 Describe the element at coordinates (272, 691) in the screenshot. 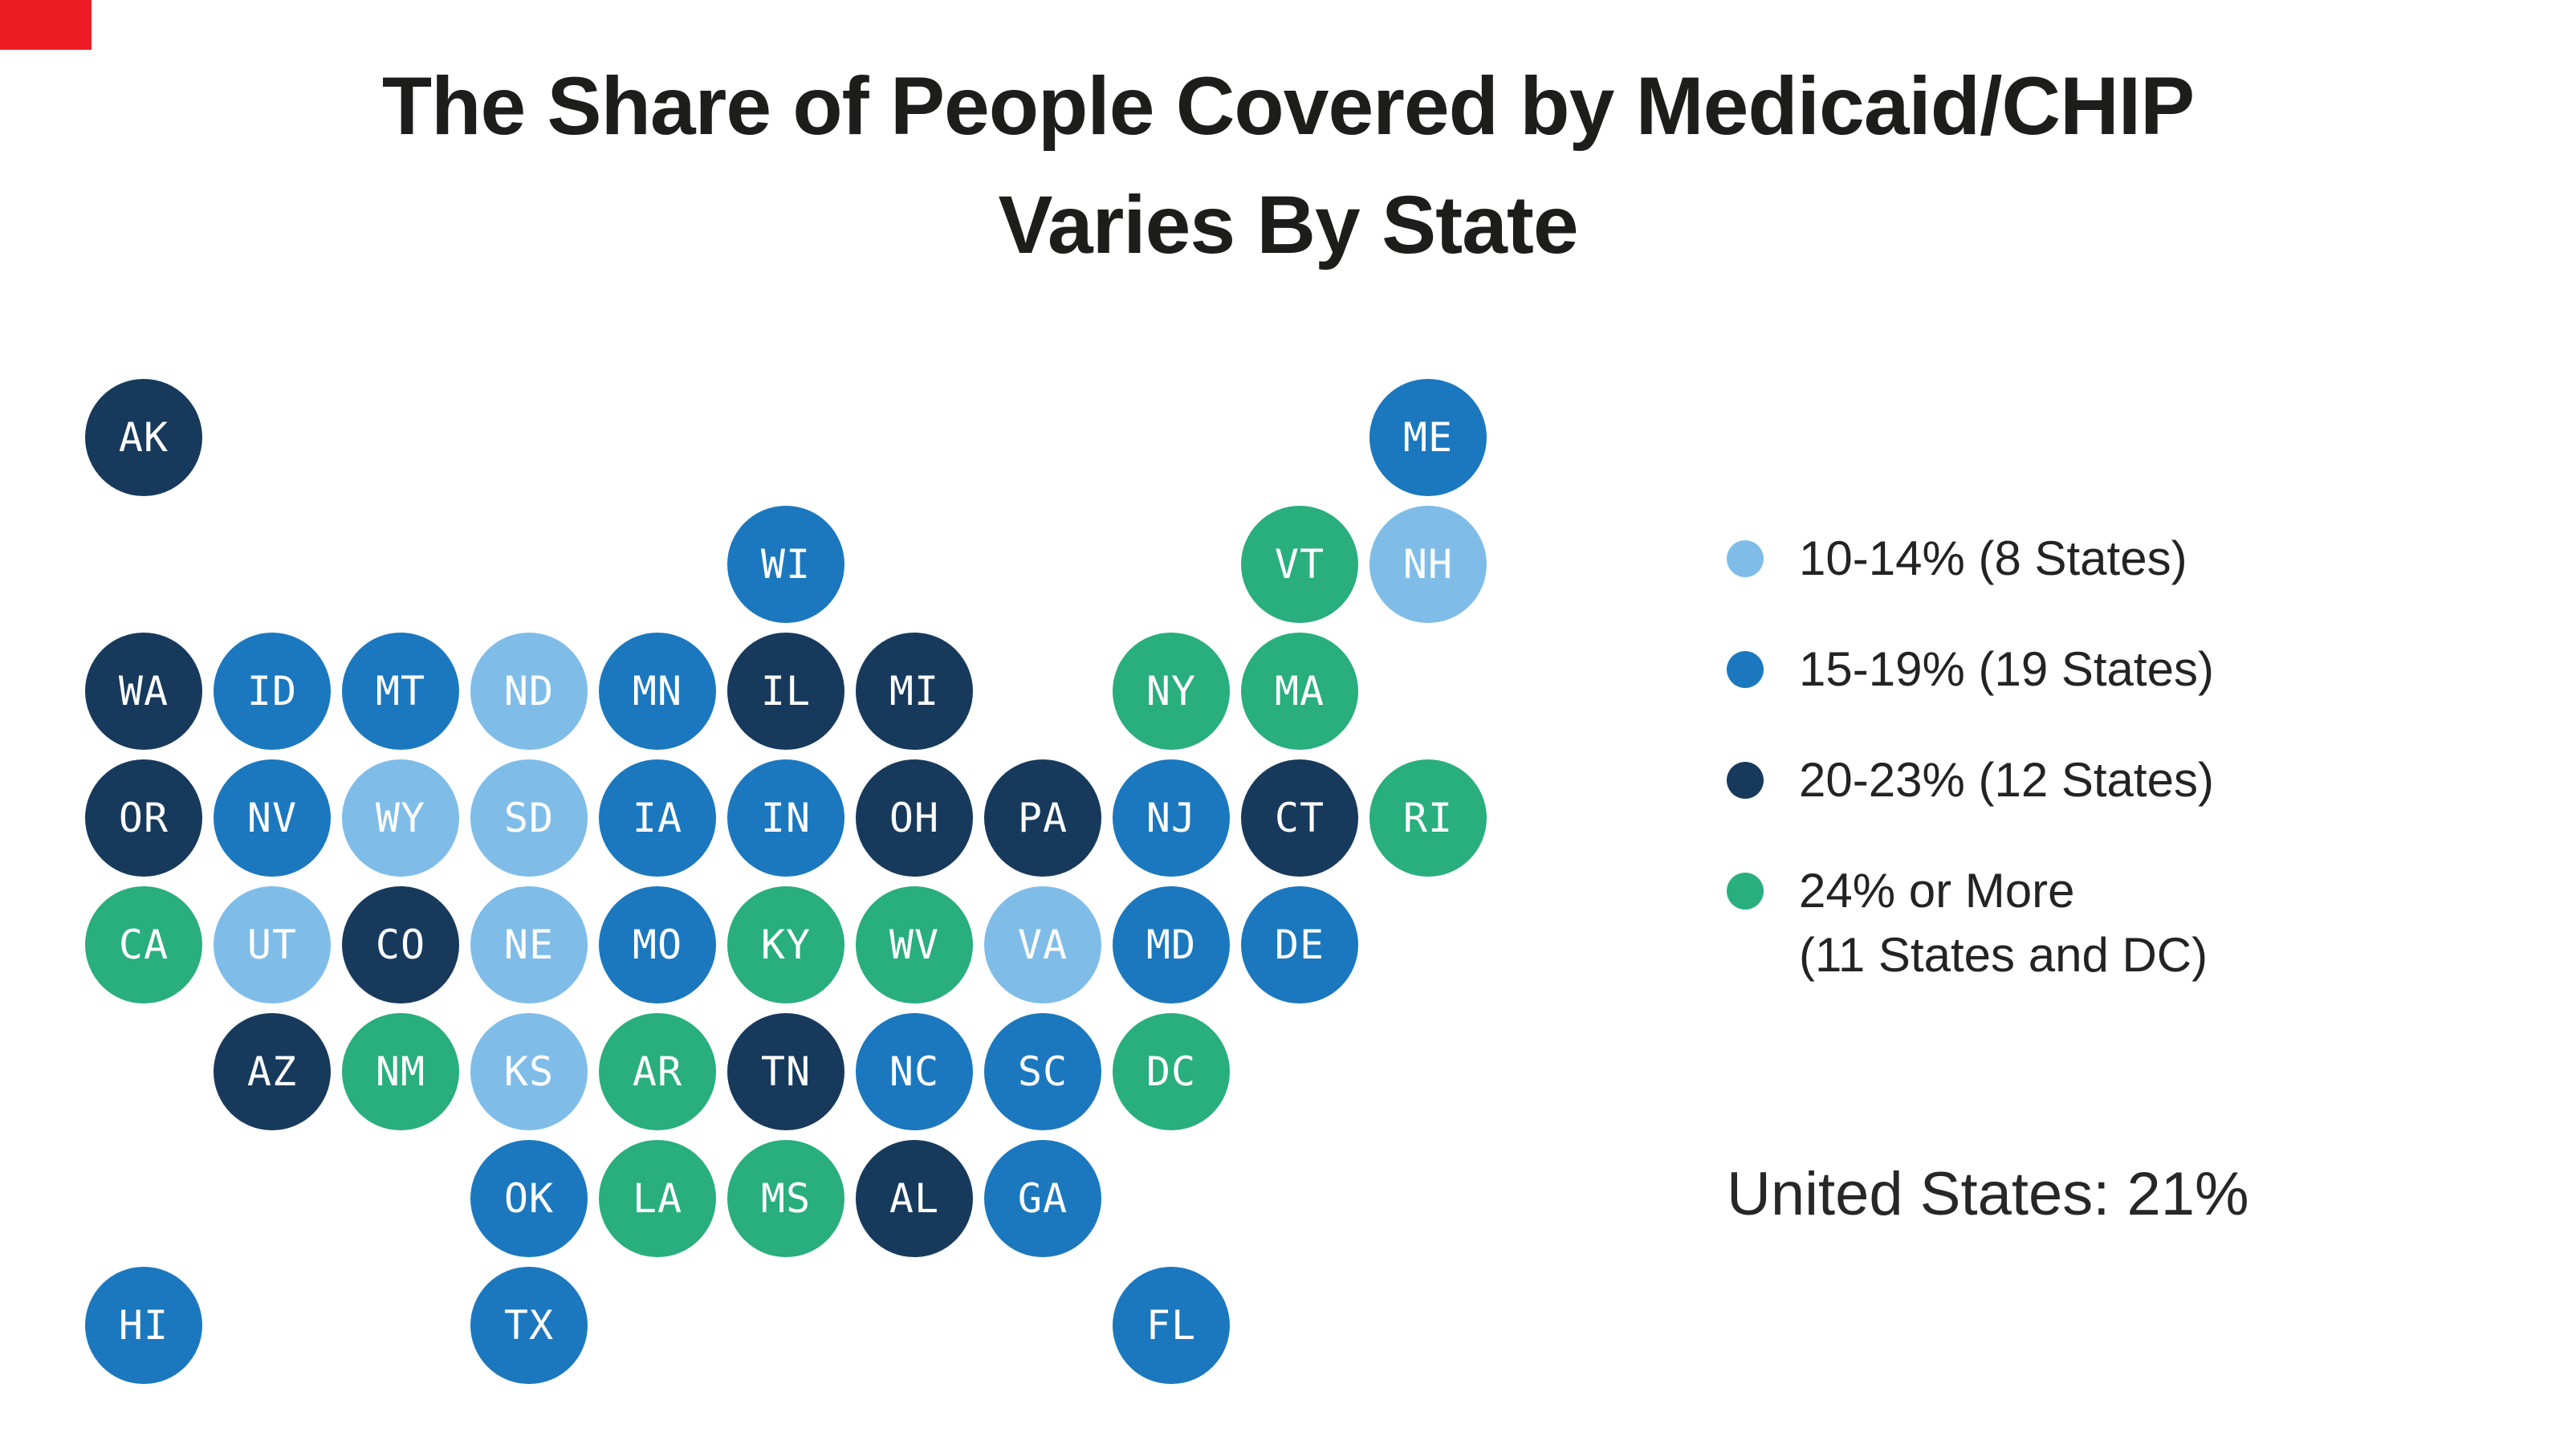

I see `state-tile-id: ID` at that location.